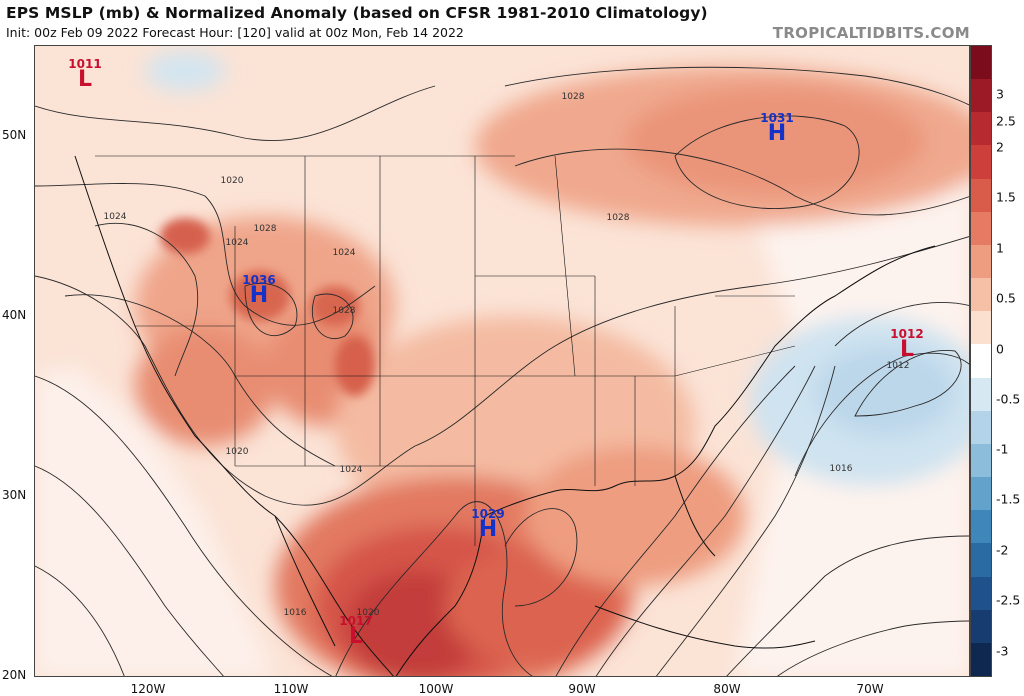 The image size is (1024, 696). I want to click on colorbar-tick-label: 2, so click(1000, 147).